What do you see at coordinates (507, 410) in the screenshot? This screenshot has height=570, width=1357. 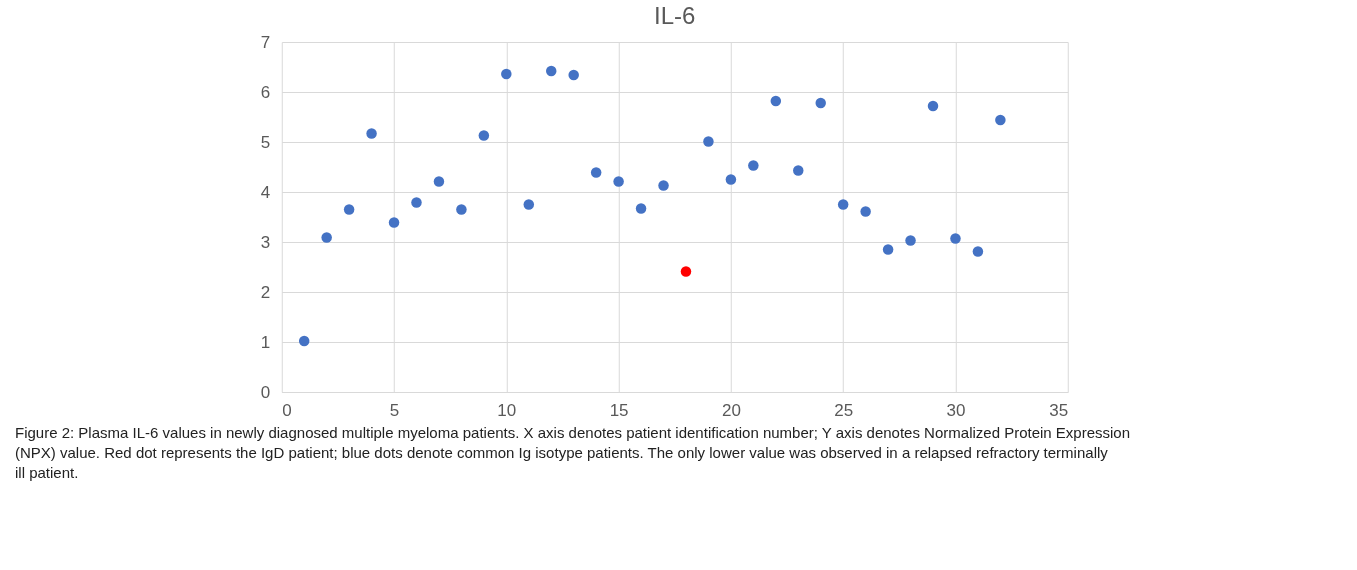 I see `x-tick-label: 10` at bounding box center [507, 410].